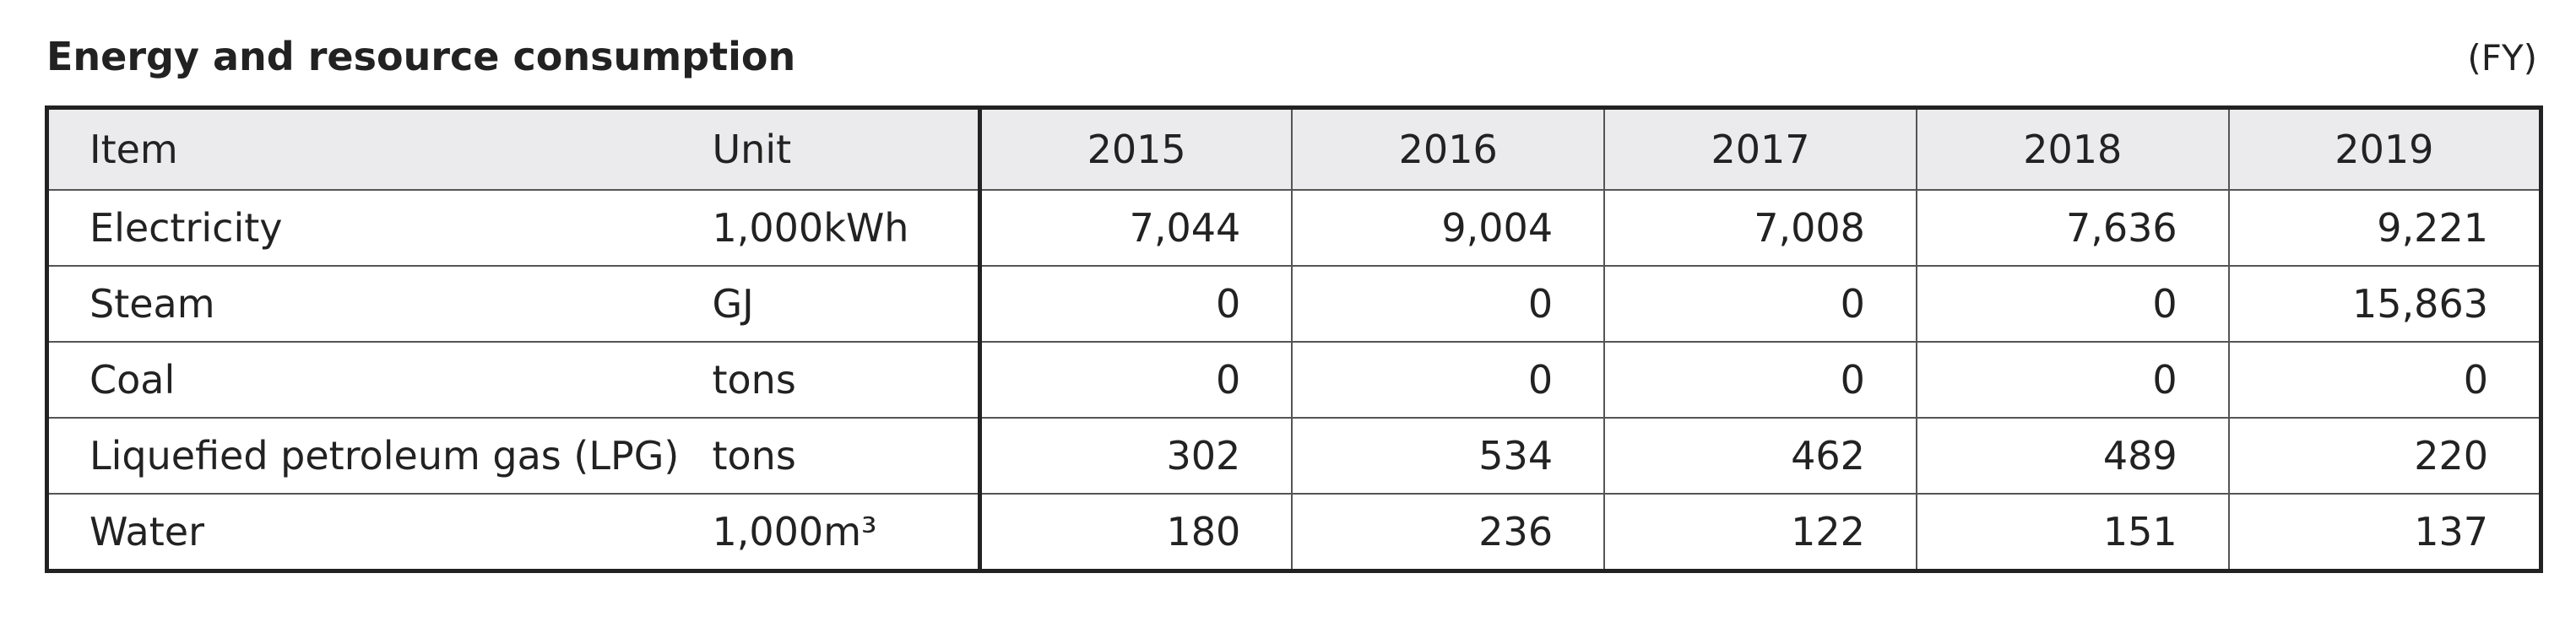 Image resolution: width=2576 pixels, height=622 pixels. Describe the element at coordinates (1760, 149) in the screenshot. I see `column-header: 2017` at that location.